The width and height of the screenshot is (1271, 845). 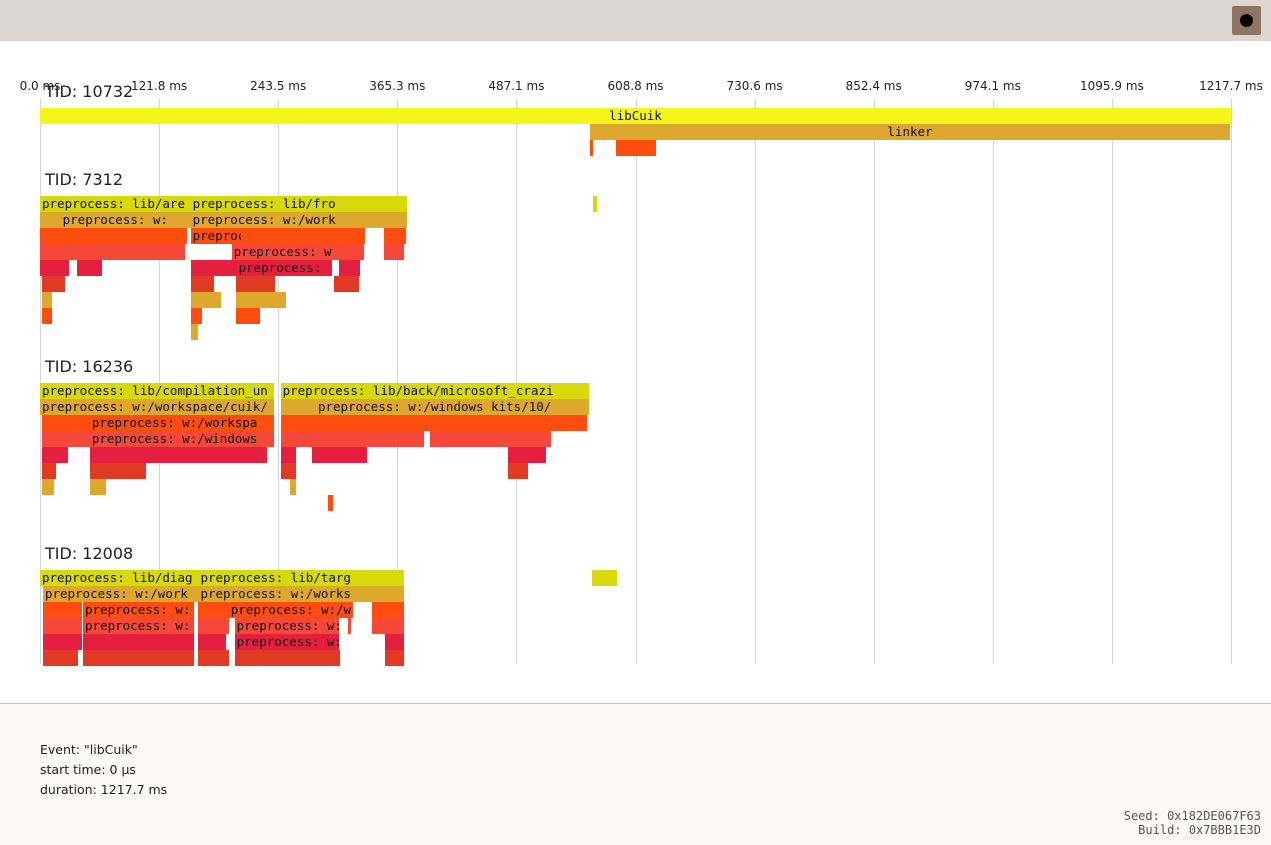 I want to click on trace-event: preprocess:, so click(x=284, y=268).